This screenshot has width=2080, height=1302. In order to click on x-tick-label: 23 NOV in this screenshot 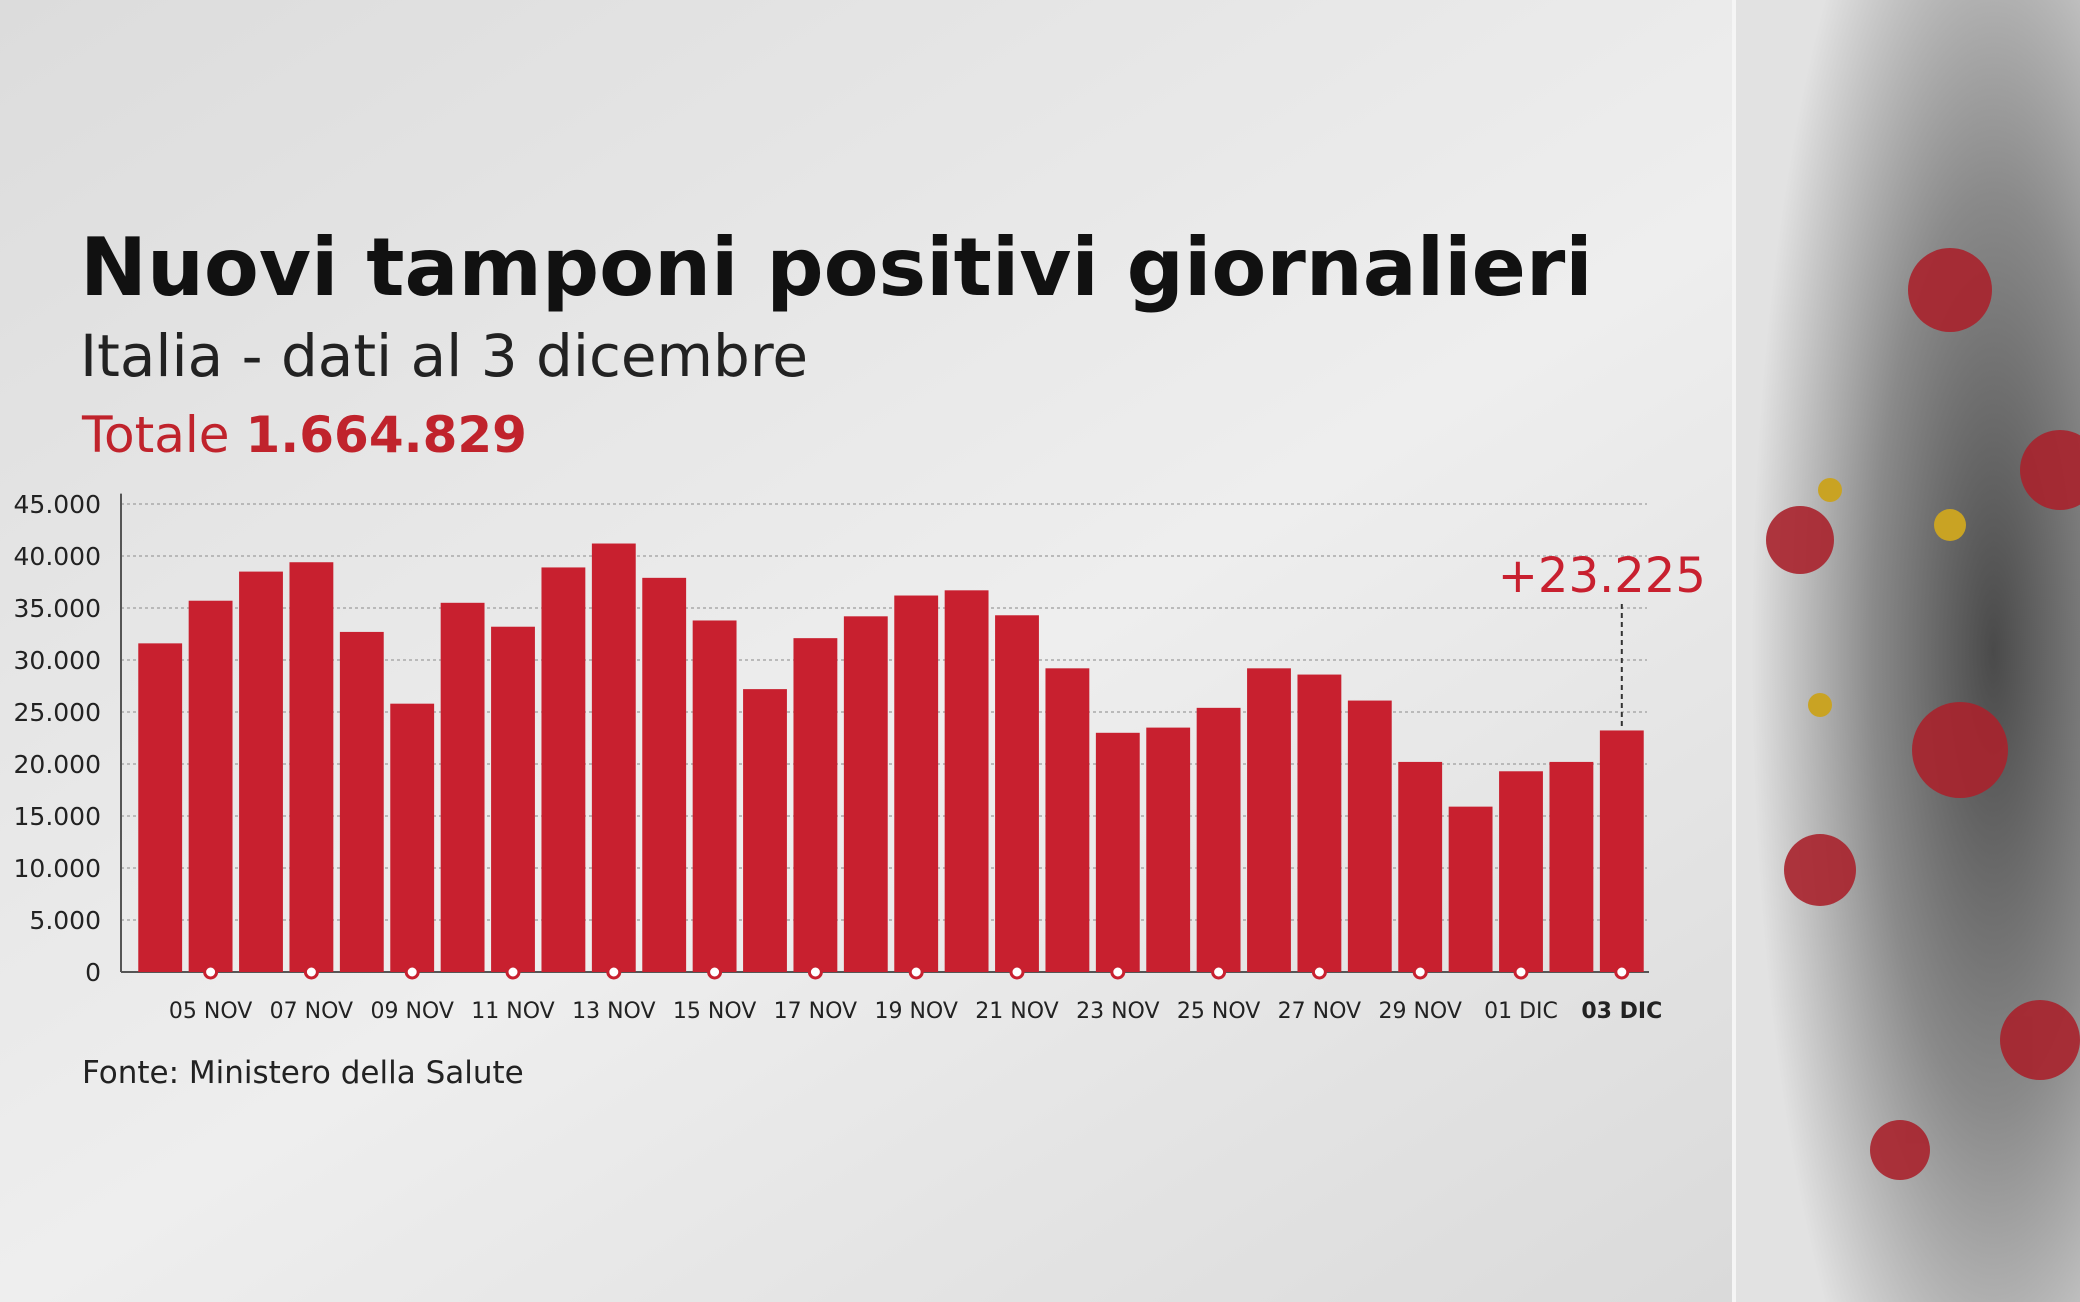, I will do `click(1117, 1011)`.